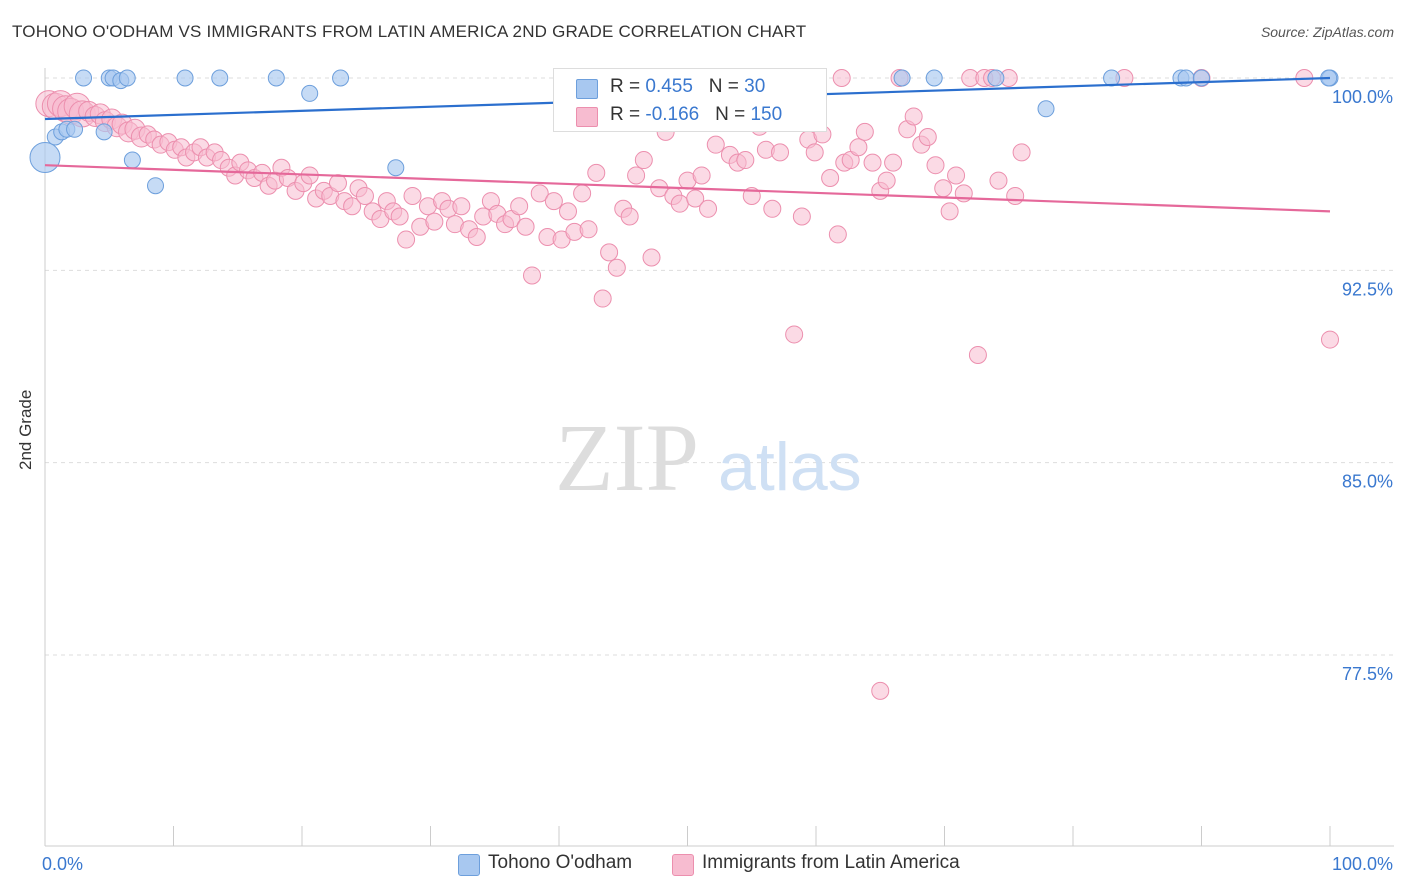  What do you see at coordinates (831, 862) in the screenshot?
I see `legend-label-immigrants: Immigrants from Latin America` at bounding box center [831, 862].